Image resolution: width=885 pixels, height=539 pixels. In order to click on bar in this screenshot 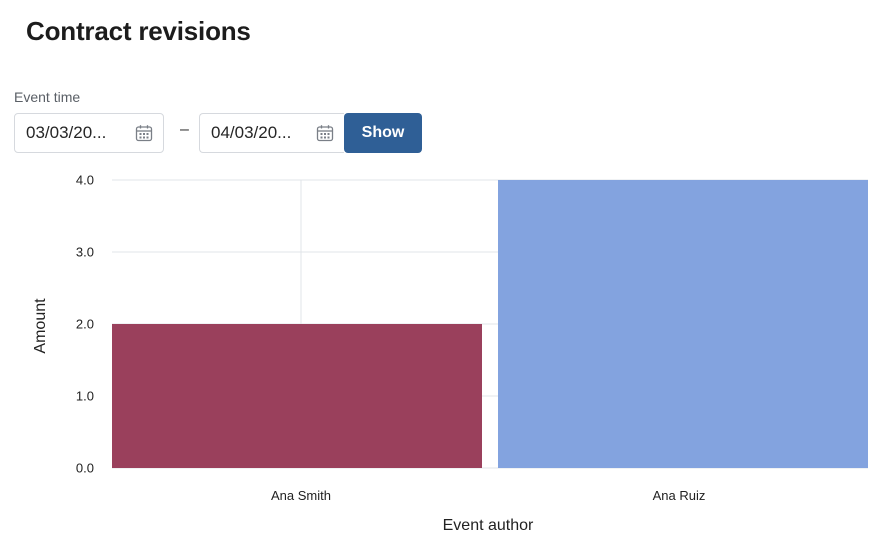, I will do `click(297, 396)`.